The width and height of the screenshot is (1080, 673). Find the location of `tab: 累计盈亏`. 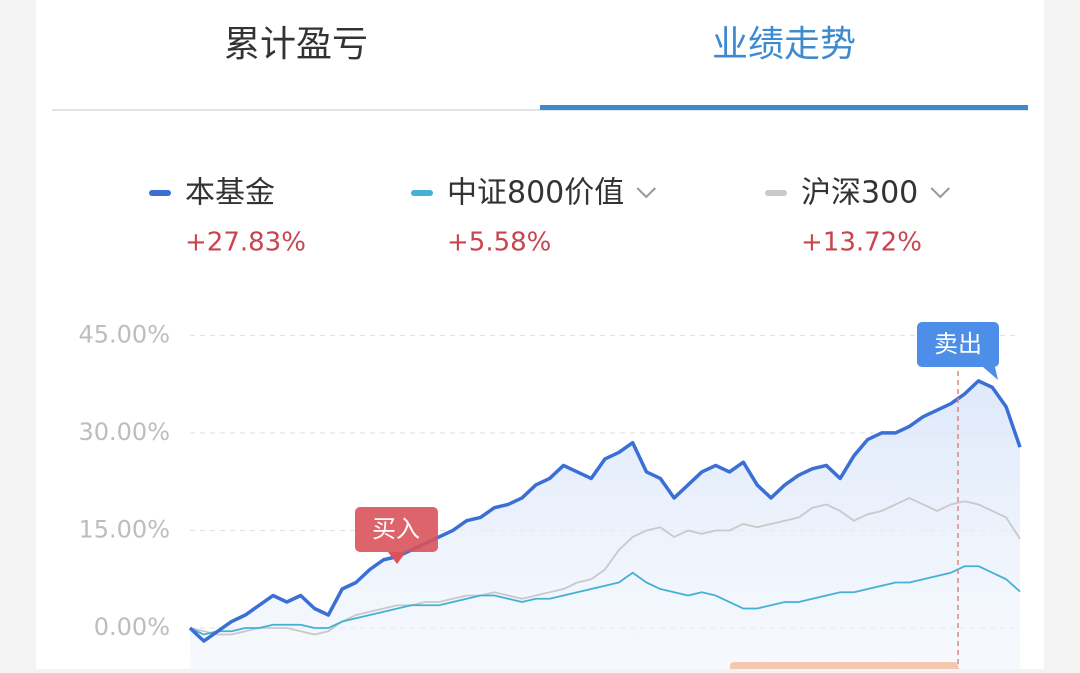

tab: 累计盈亏 is located at coordinates (296, 44).